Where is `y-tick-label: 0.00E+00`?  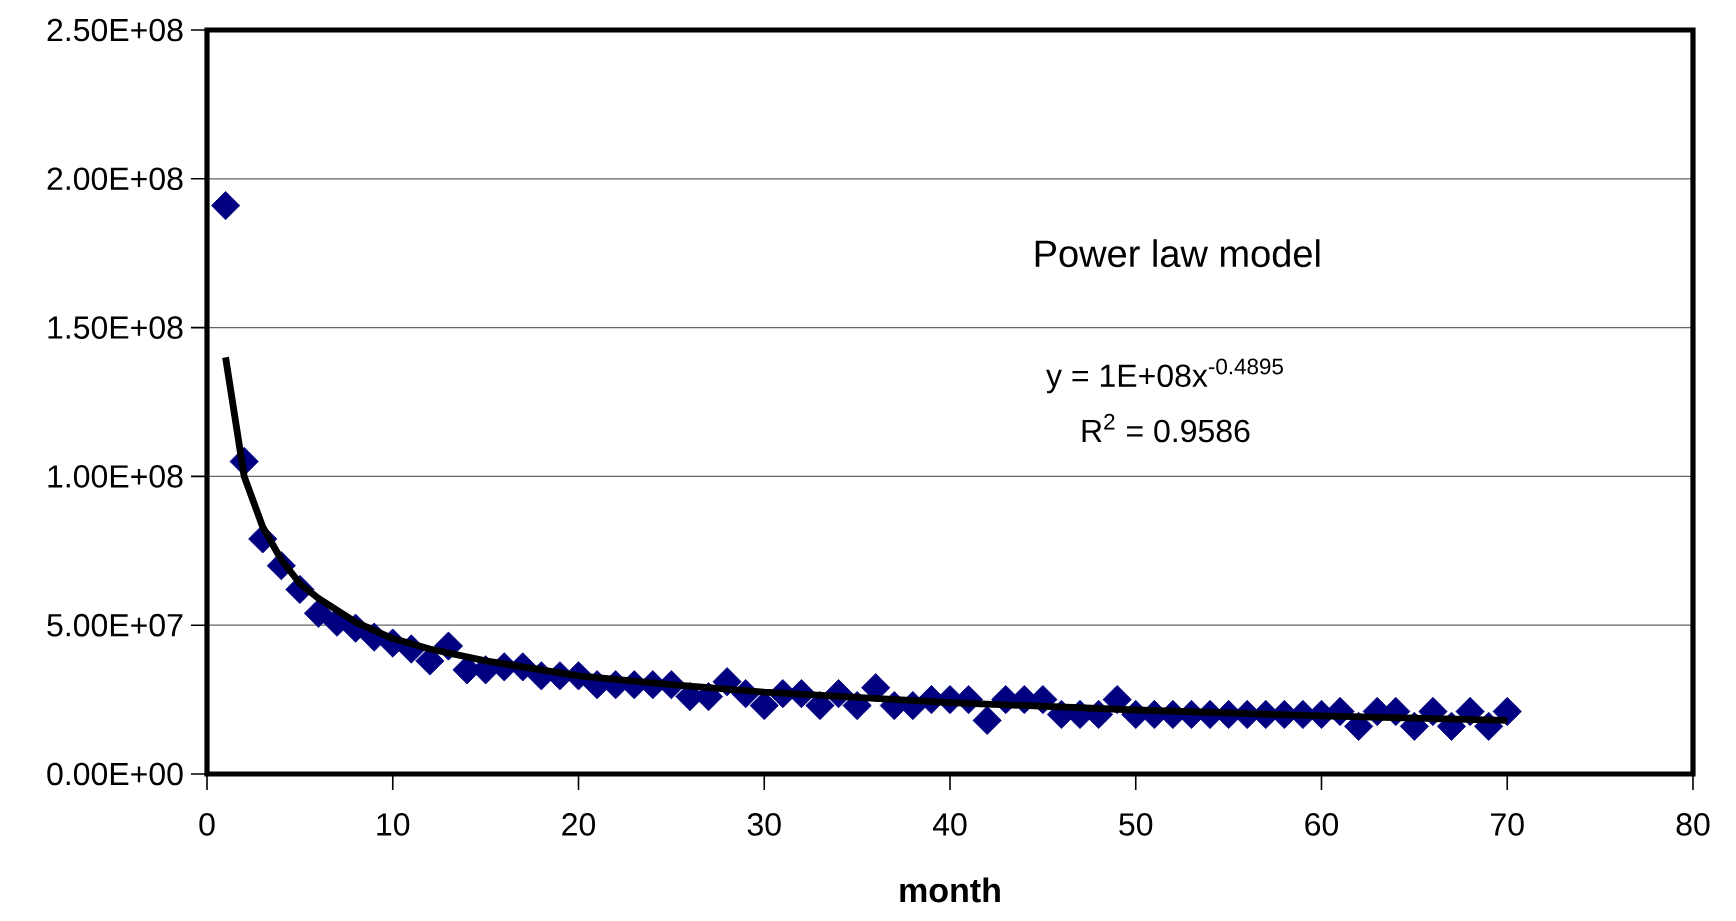 y-tick-label: 0.00E+00 is located at coordinates (115, 774).